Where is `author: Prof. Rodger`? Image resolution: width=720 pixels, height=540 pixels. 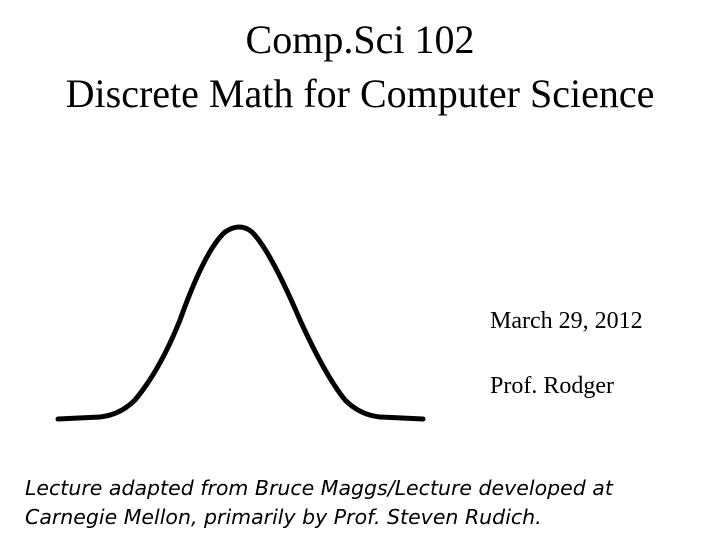
author: Prof. Rodger is located at coordinates (552, 386).